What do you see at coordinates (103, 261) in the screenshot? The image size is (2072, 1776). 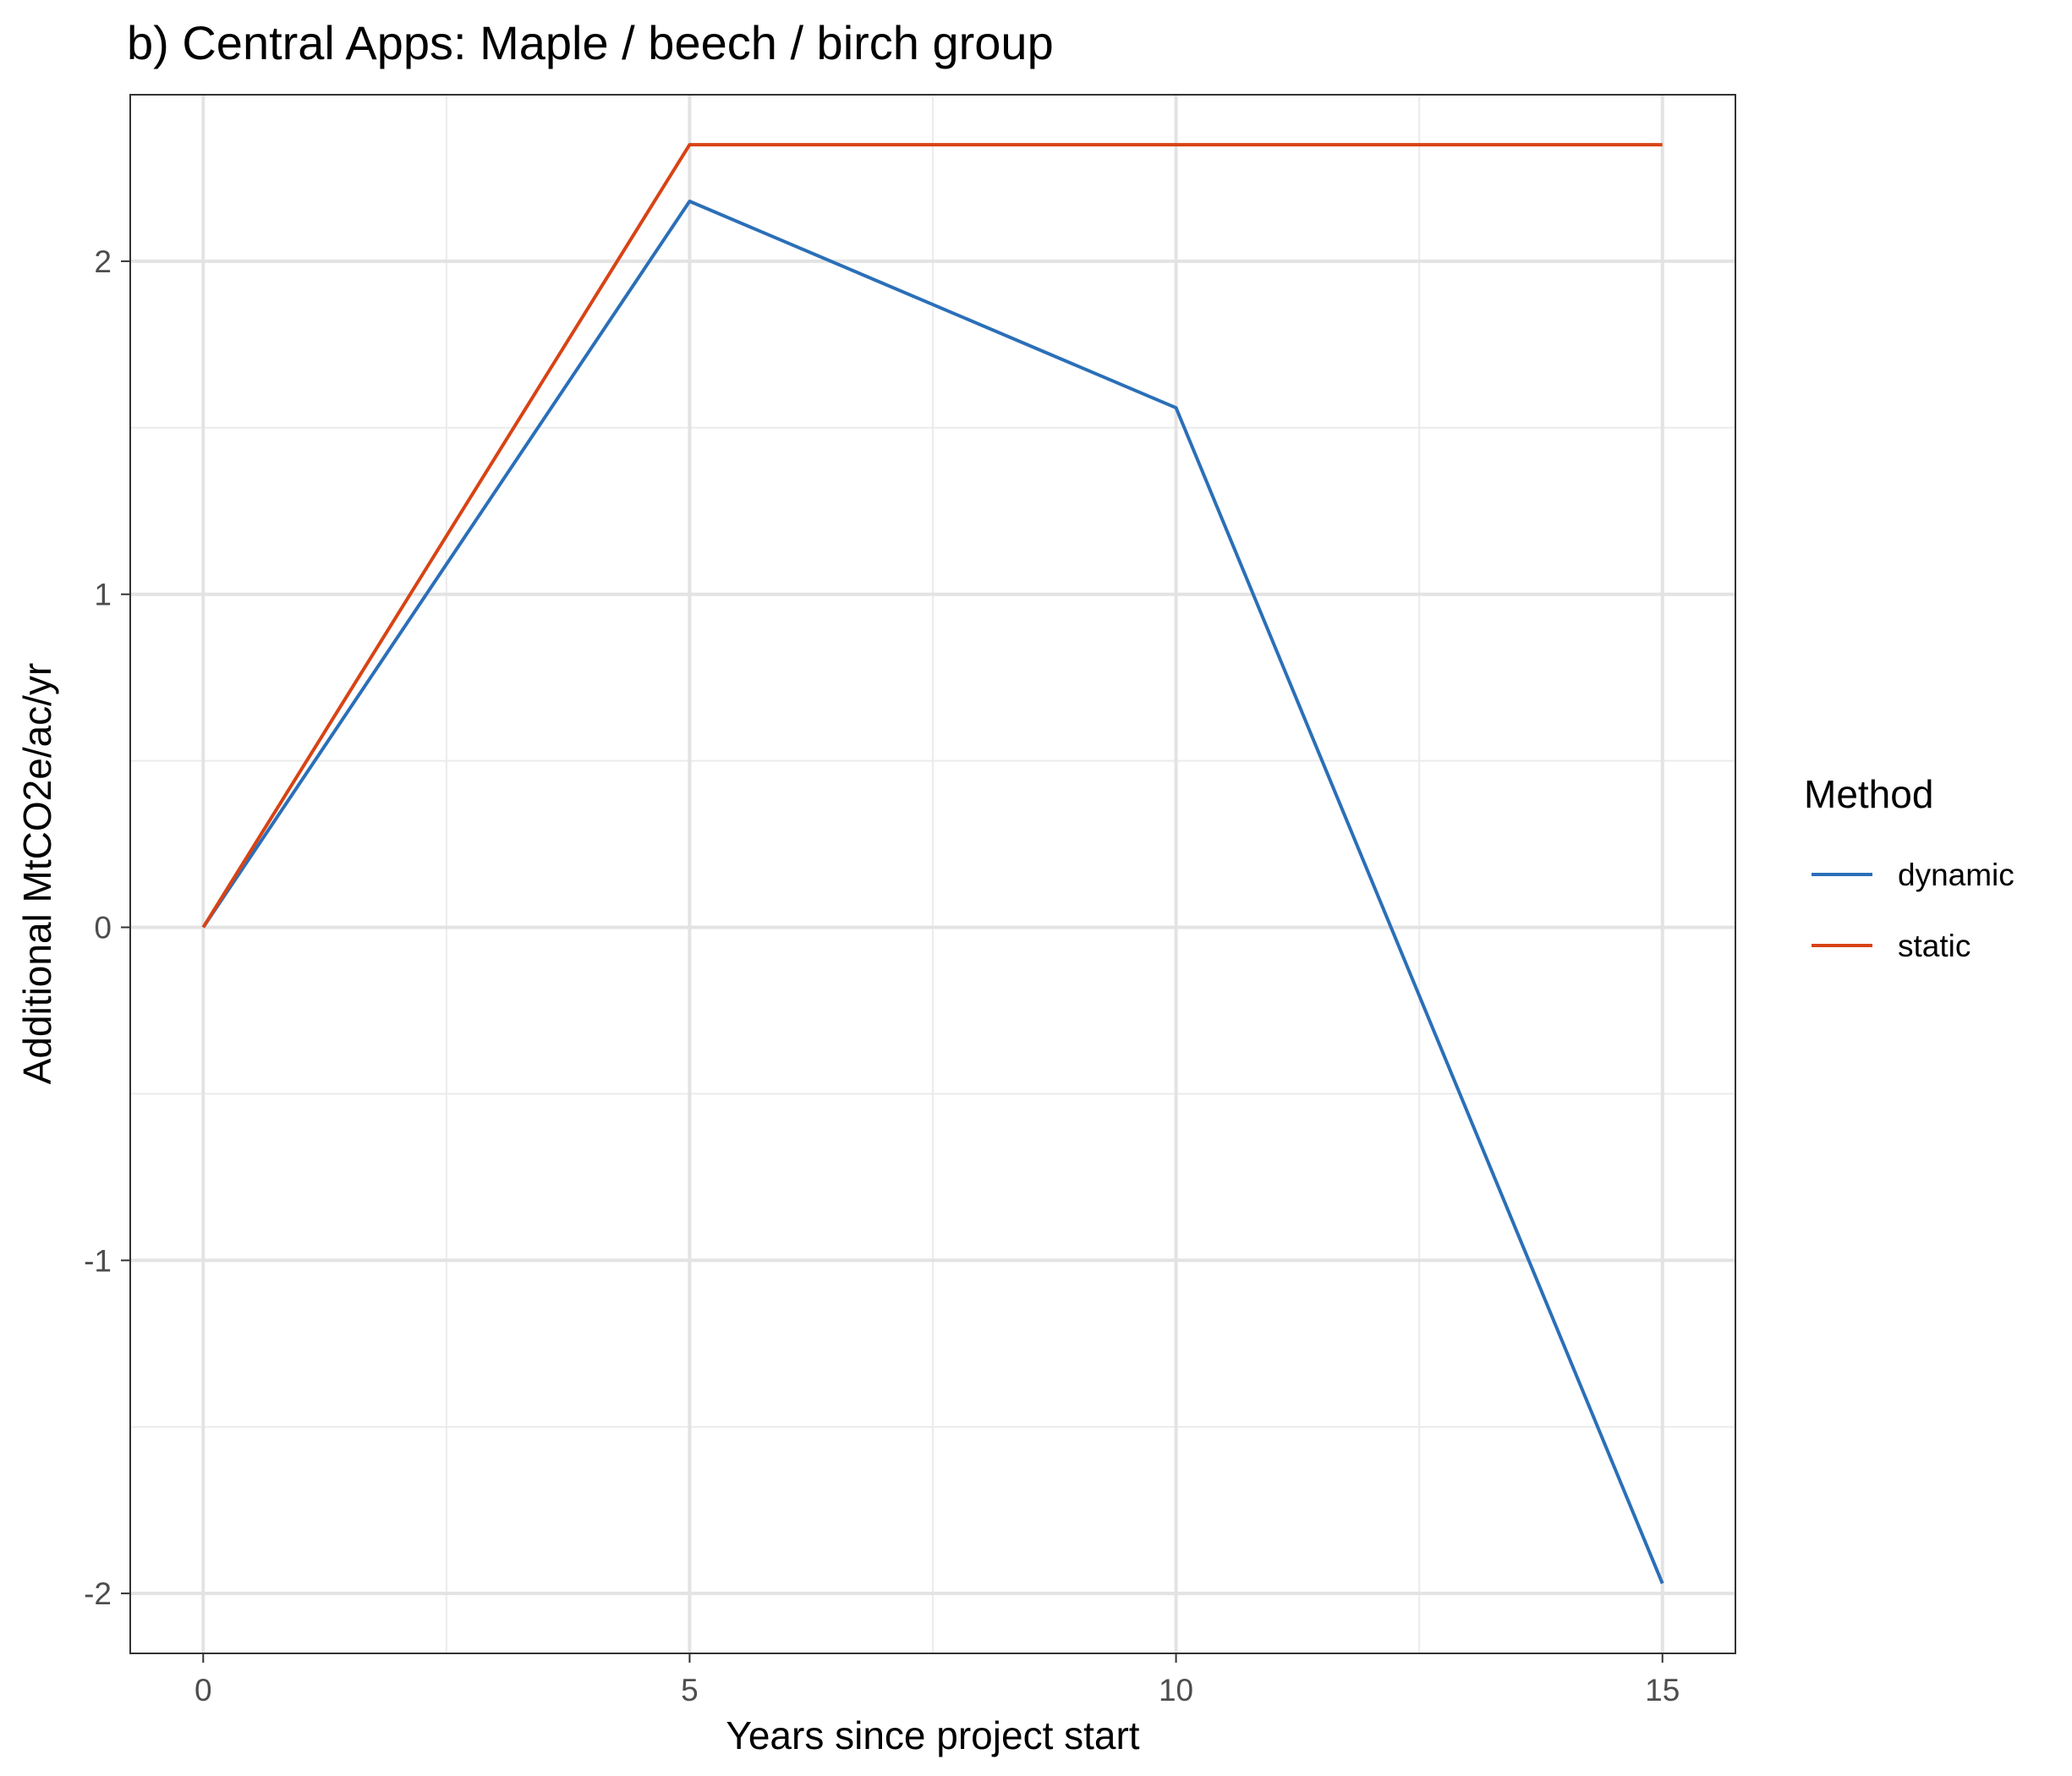 I see `y-tick-label: 2` at bounding box center [103, 261].